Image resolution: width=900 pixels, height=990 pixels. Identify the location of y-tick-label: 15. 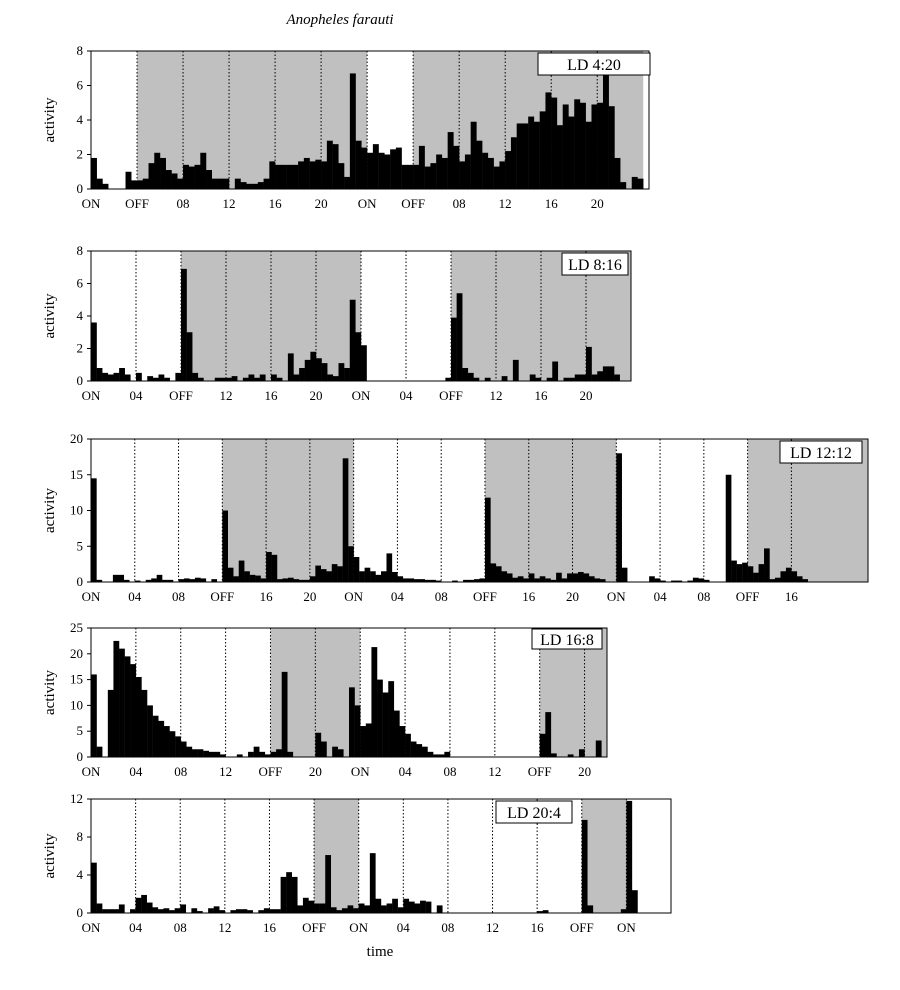
(76, 679).